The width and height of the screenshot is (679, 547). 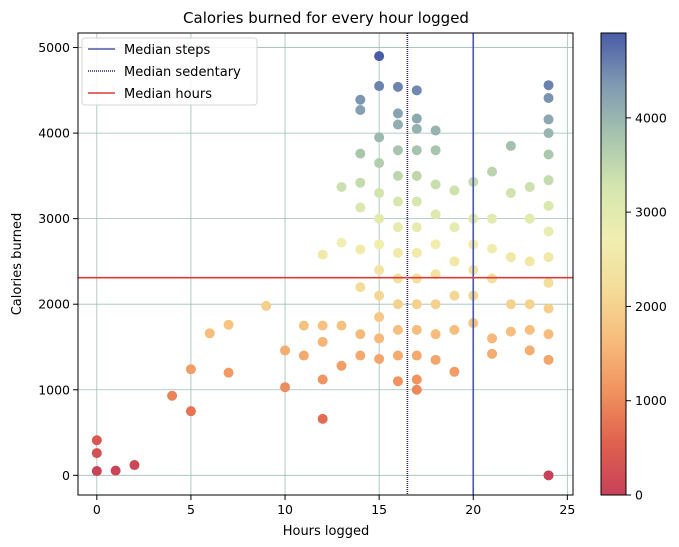 What do you see at coordinates (169, 71) in the screenshot?
I see `legend-box` at bounding box center [169, 71].